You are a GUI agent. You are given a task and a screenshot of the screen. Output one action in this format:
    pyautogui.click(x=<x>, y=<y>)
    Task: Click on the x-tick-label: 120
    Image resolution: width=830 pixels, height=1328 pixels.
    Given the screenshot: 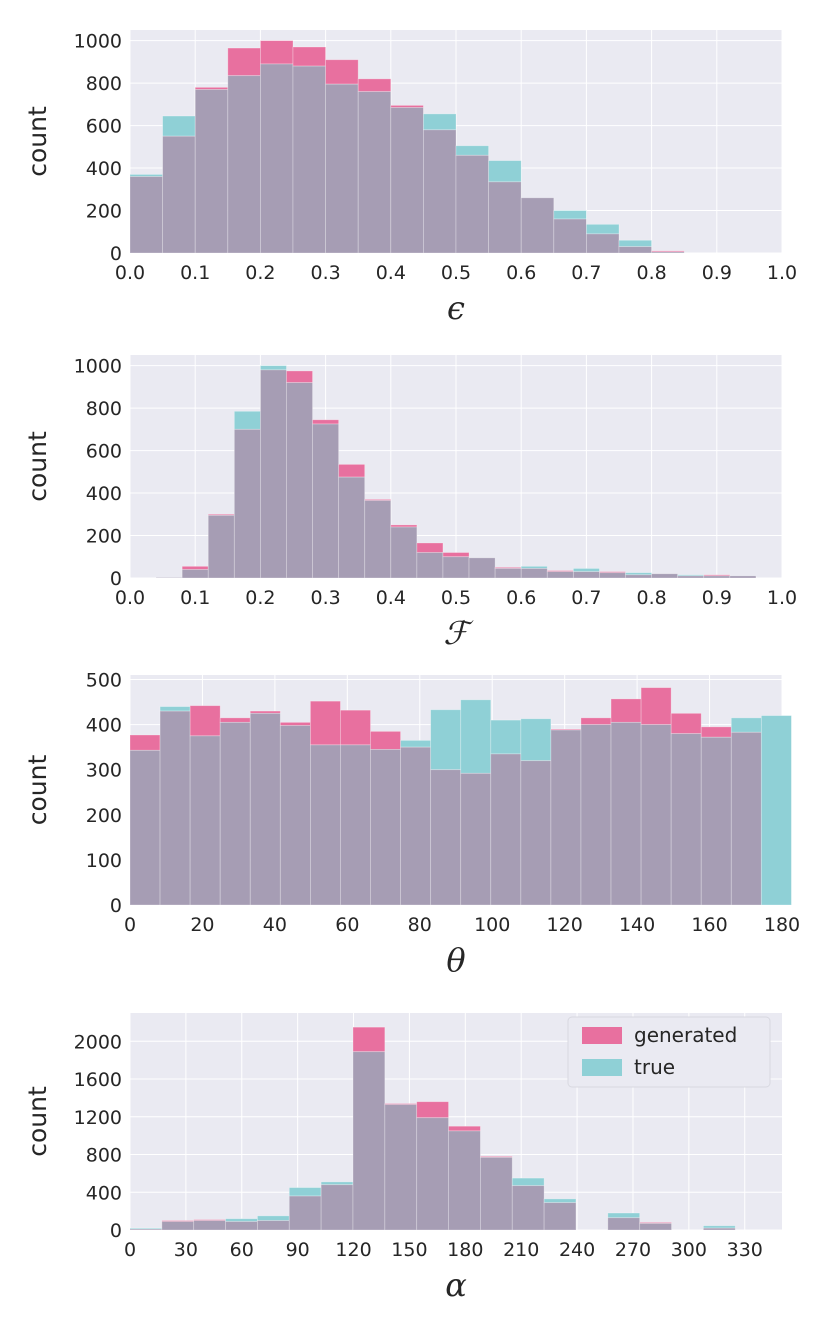 What is the action you would take?
    pyautogui.click(x=565, y=925)
    